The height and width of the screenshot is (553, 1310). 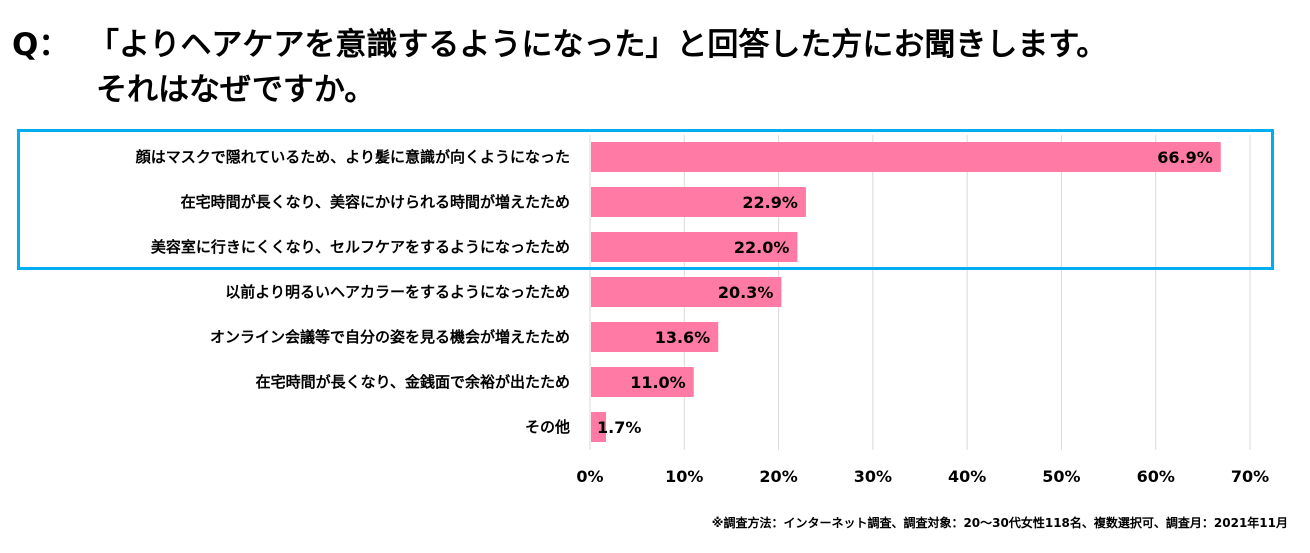 I want to click on value-label: 13.6%, so click(x=683, y=337).